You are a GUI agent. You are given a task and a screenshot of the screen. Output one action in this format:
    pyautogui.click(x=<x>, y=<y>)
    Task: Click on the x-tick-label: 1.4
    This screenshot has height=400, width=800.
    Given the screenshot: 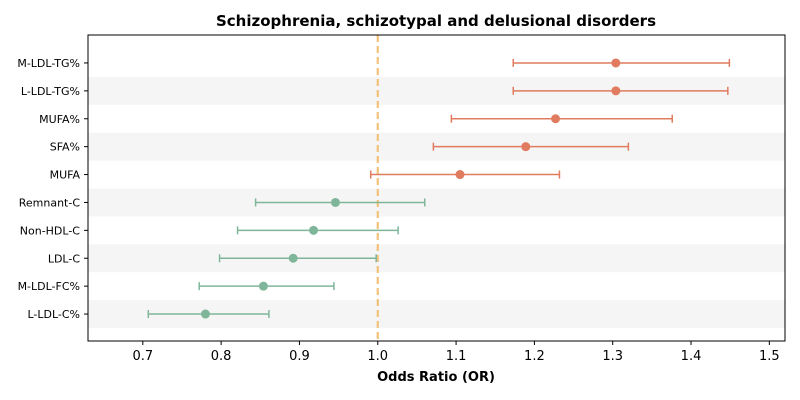 What is the action you would take?
    pyautogui.click(x=691, y=356)
    